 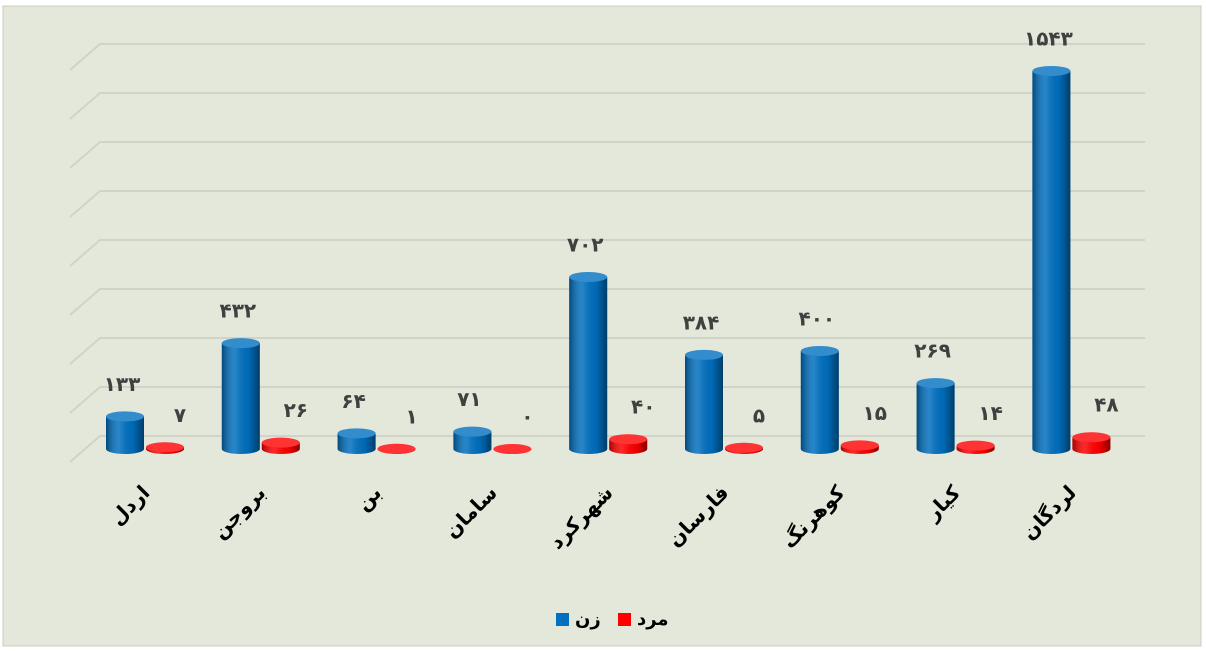 I want to click on value-label: ۱۵۴۳, so click(x=1048, y=38).